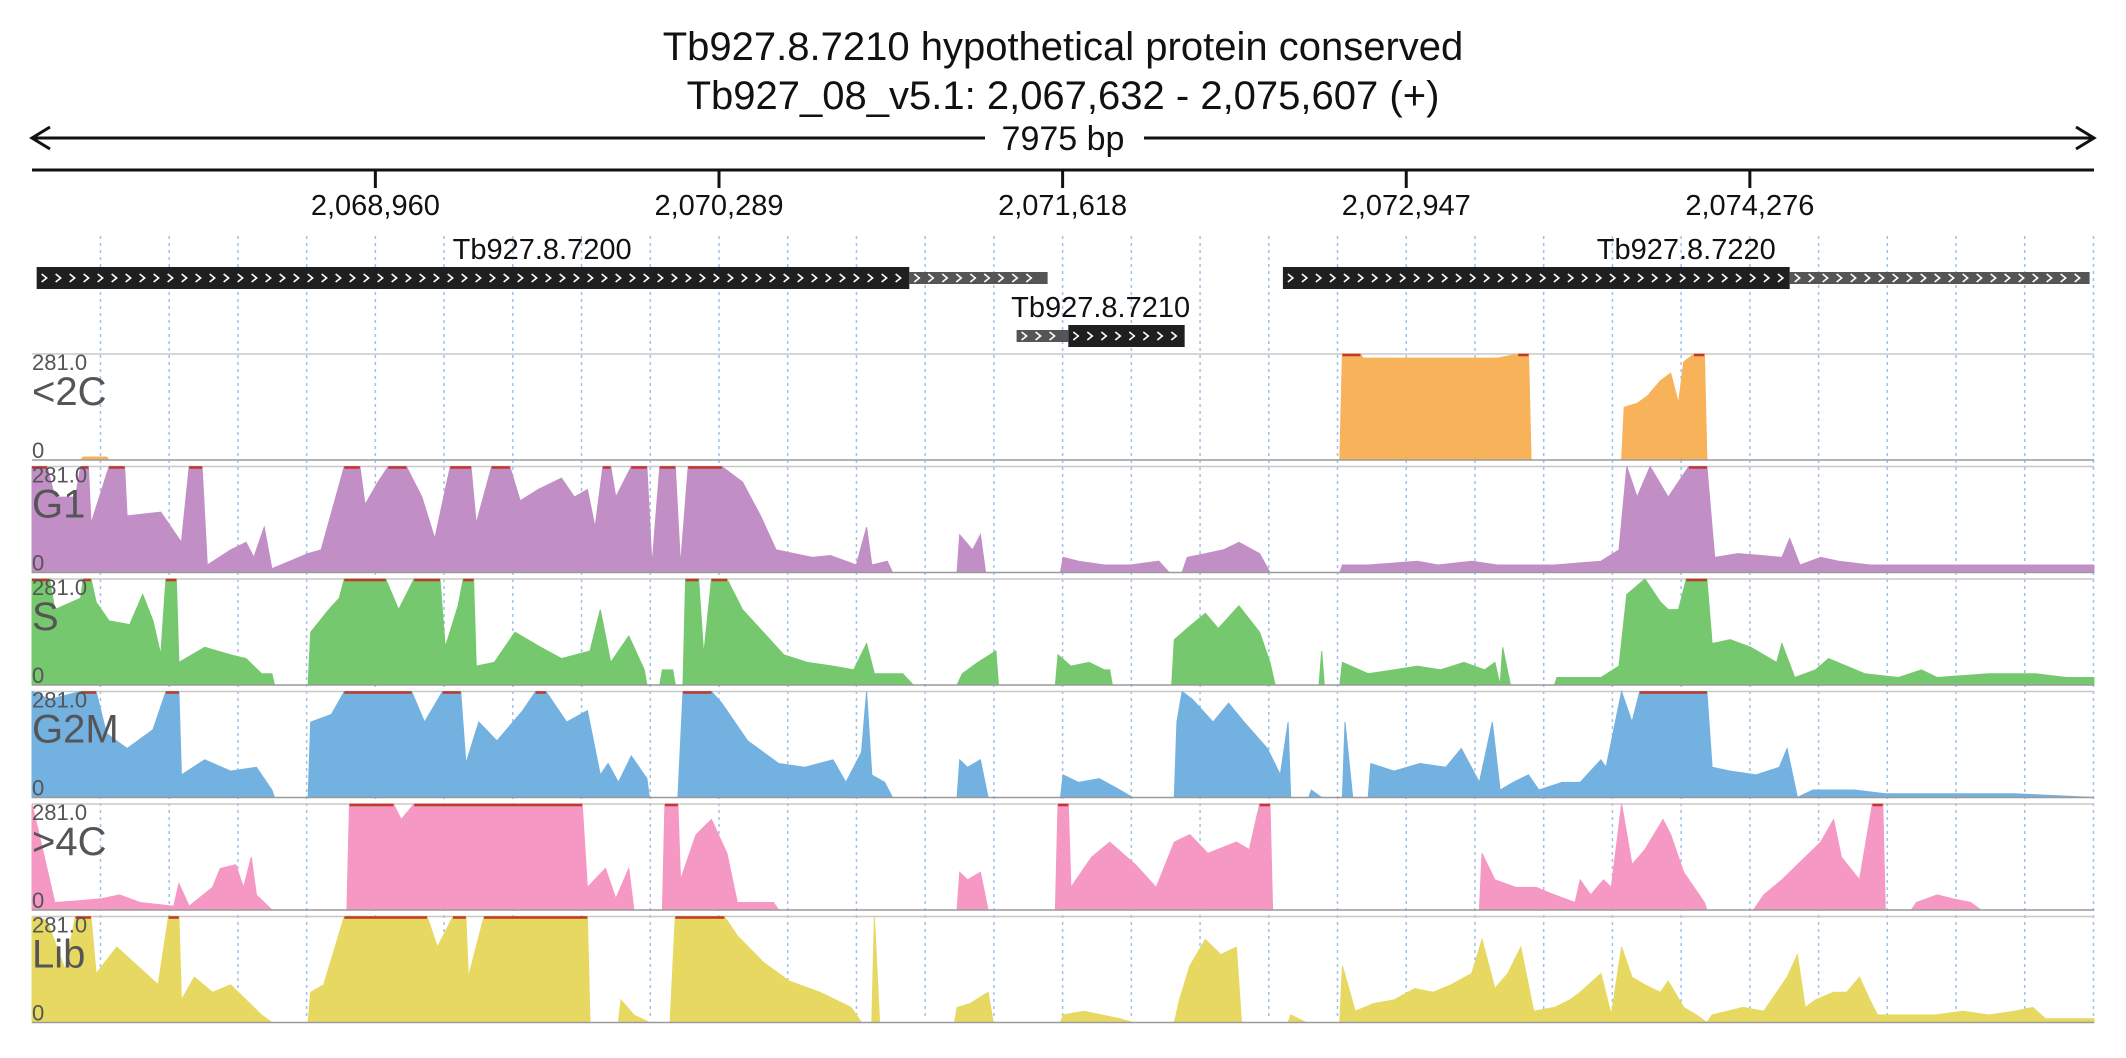 The height and width of the screenshot is (1058, 2126). What do you see at coordinates (45, 617) in the screenshot?
I see `track-name-label: S` at bounding box center [45, 617].